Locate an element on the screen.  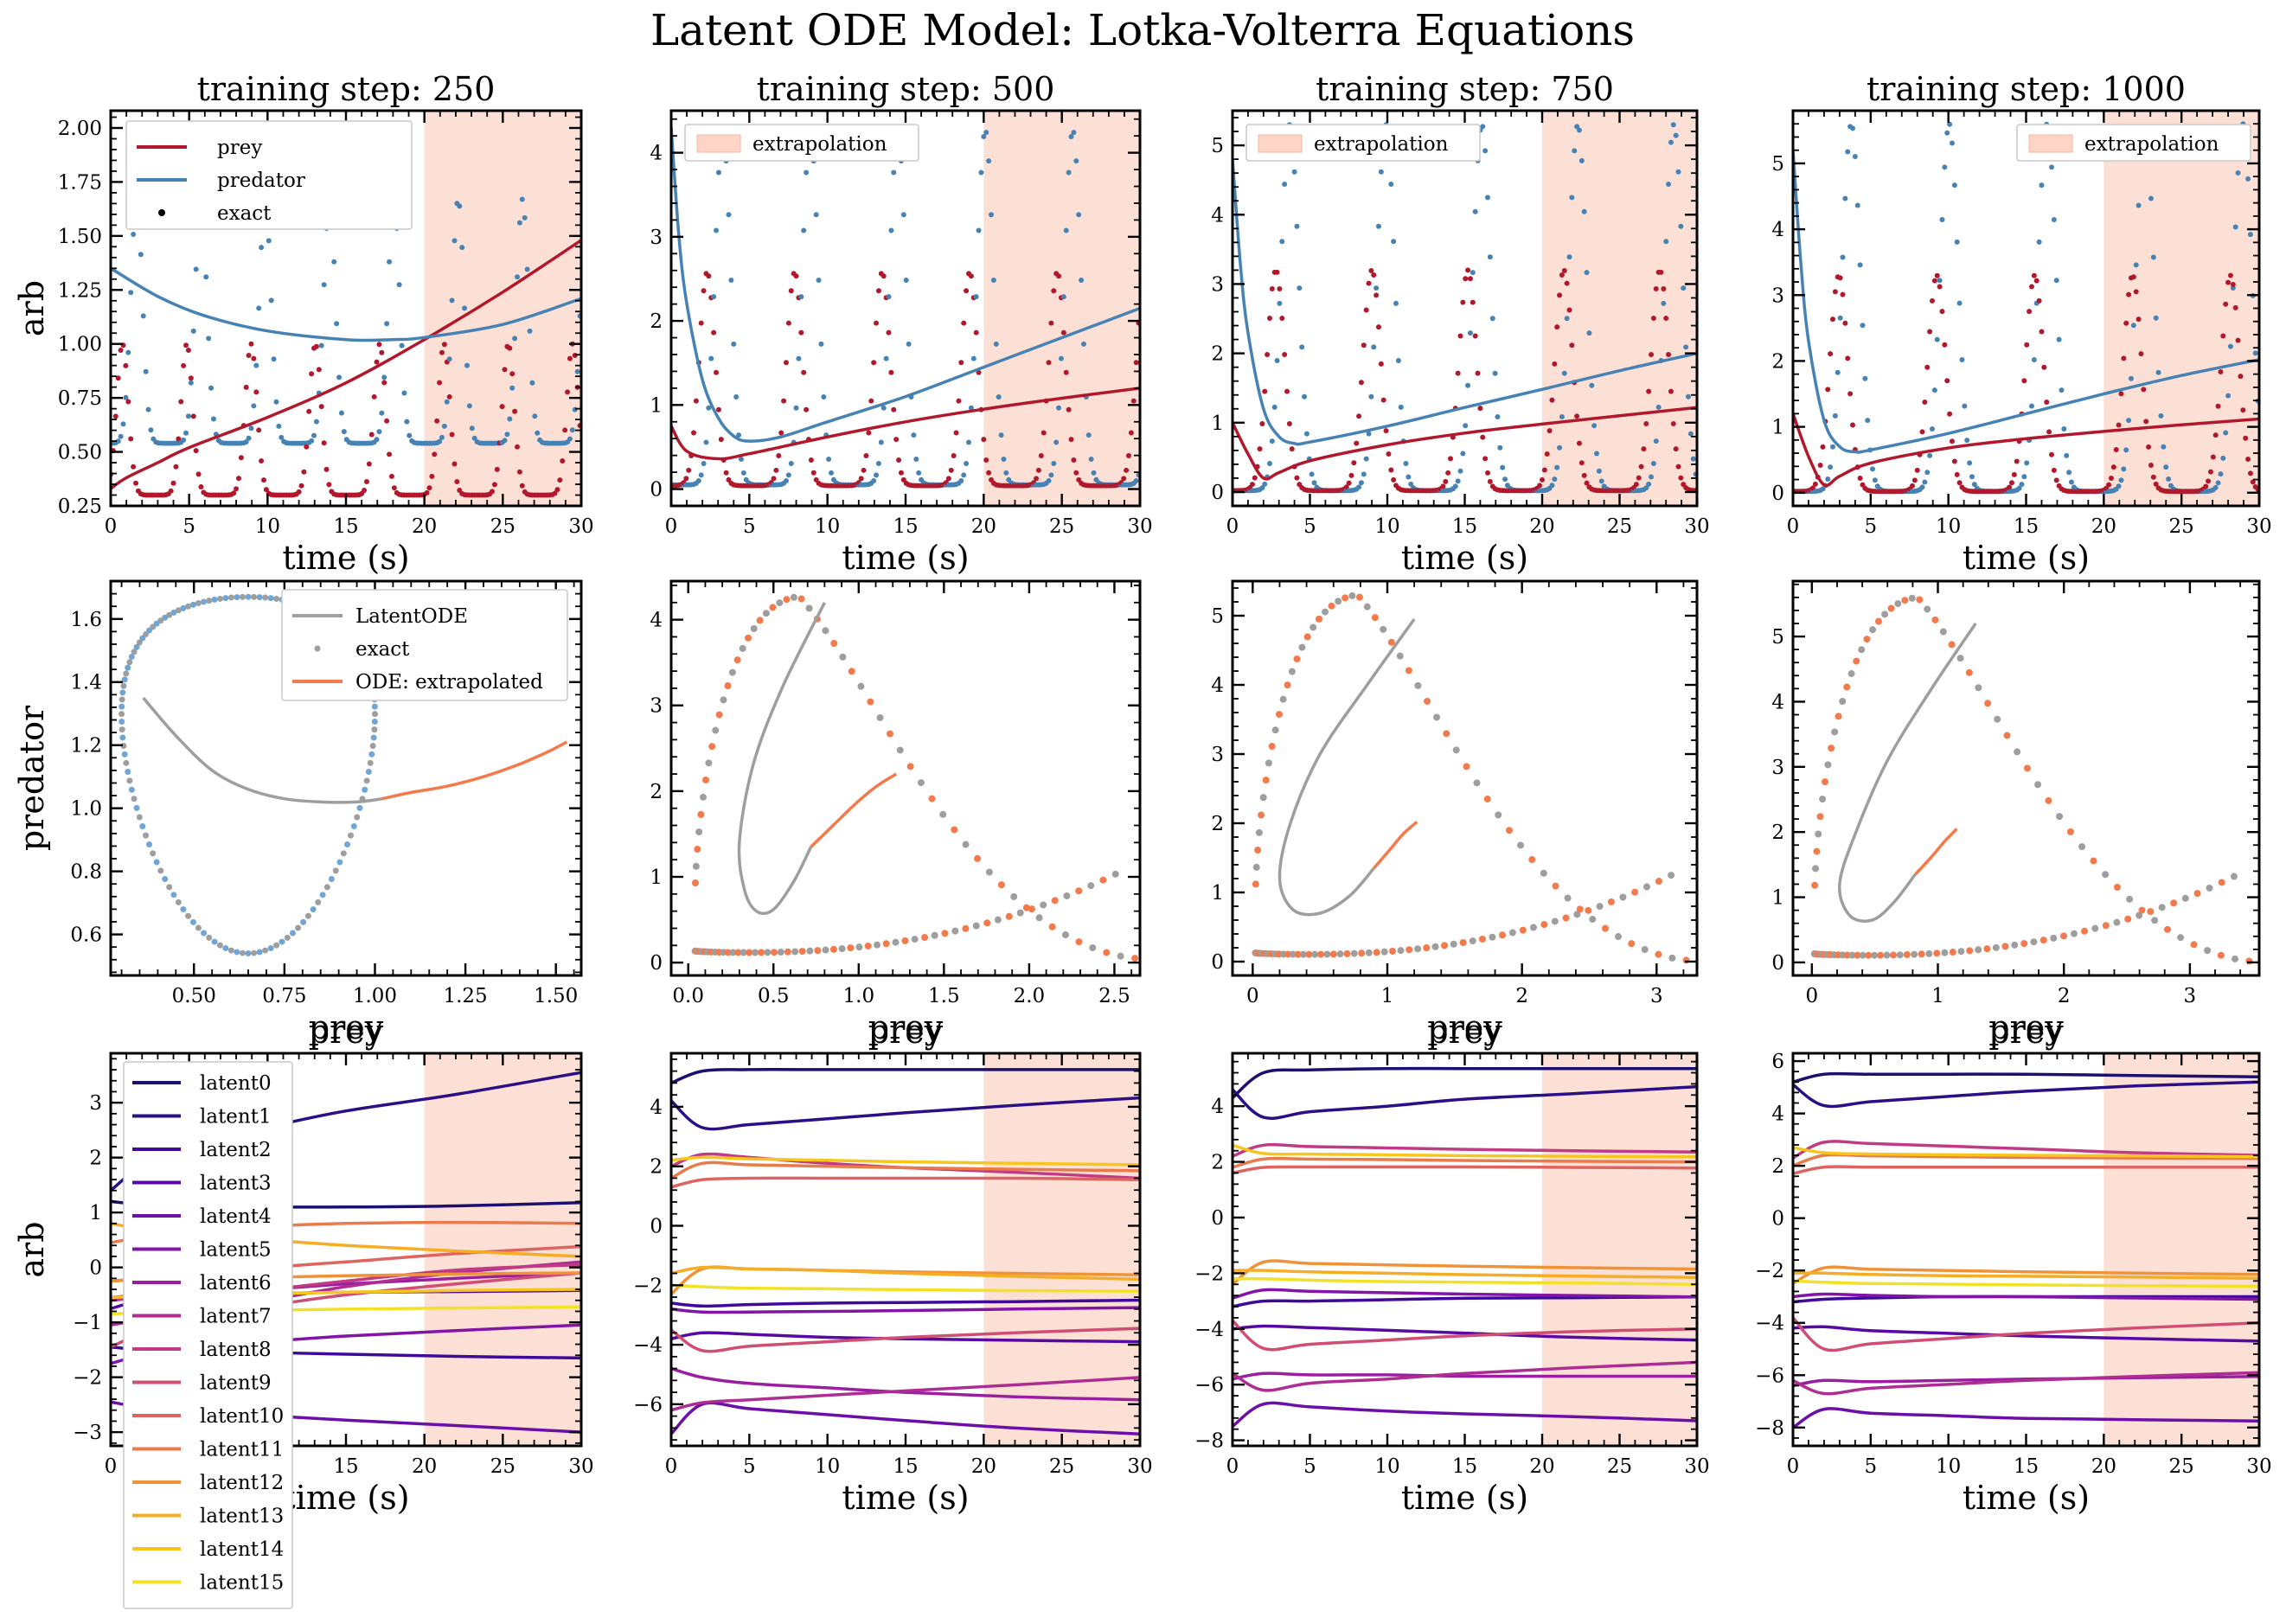
x-tick-label: 2.0 is located at coordinates (1030, 996).